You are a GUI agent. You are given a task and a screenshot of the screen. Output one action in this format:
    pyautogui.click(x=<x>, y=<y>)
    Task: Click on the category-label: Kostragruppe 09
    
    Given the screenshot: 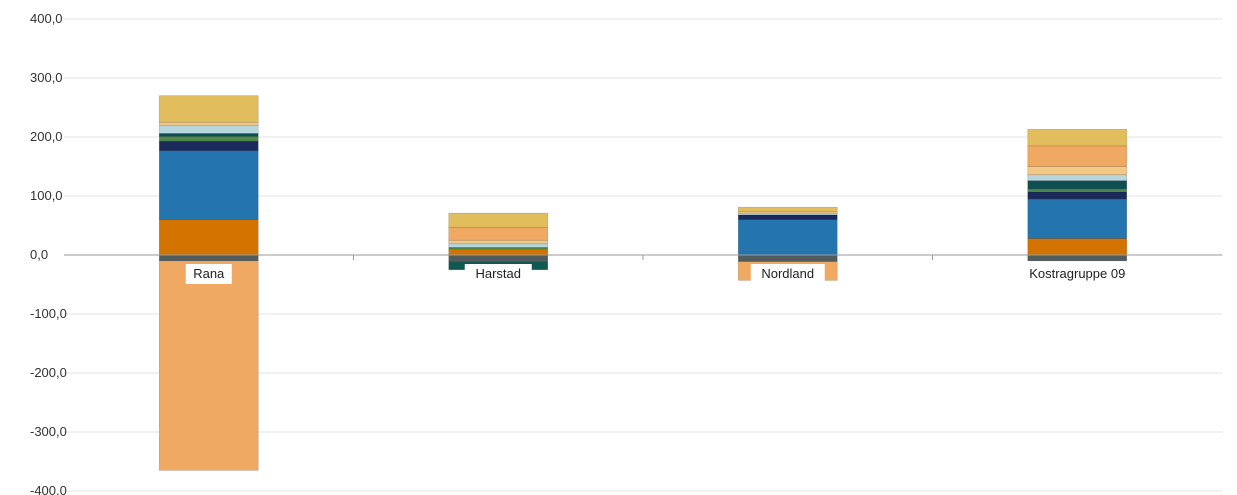 What is the action you would take?
    pyautogui.click(x=1077, y=273)
    